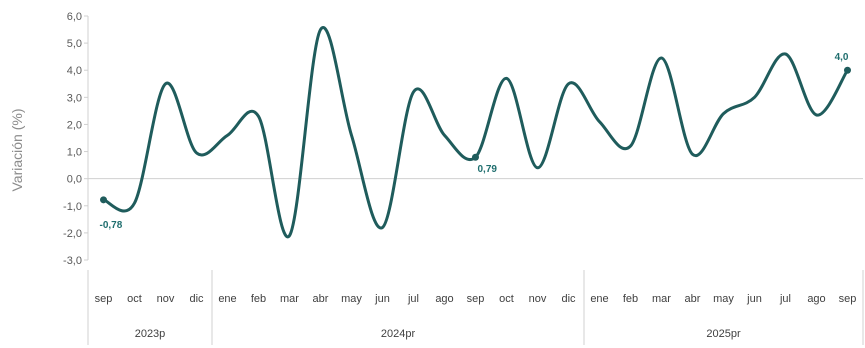  Describe the element at coordinates (74, 153) in the screenshot. I see `y-tick-label: 1,0` at that location.